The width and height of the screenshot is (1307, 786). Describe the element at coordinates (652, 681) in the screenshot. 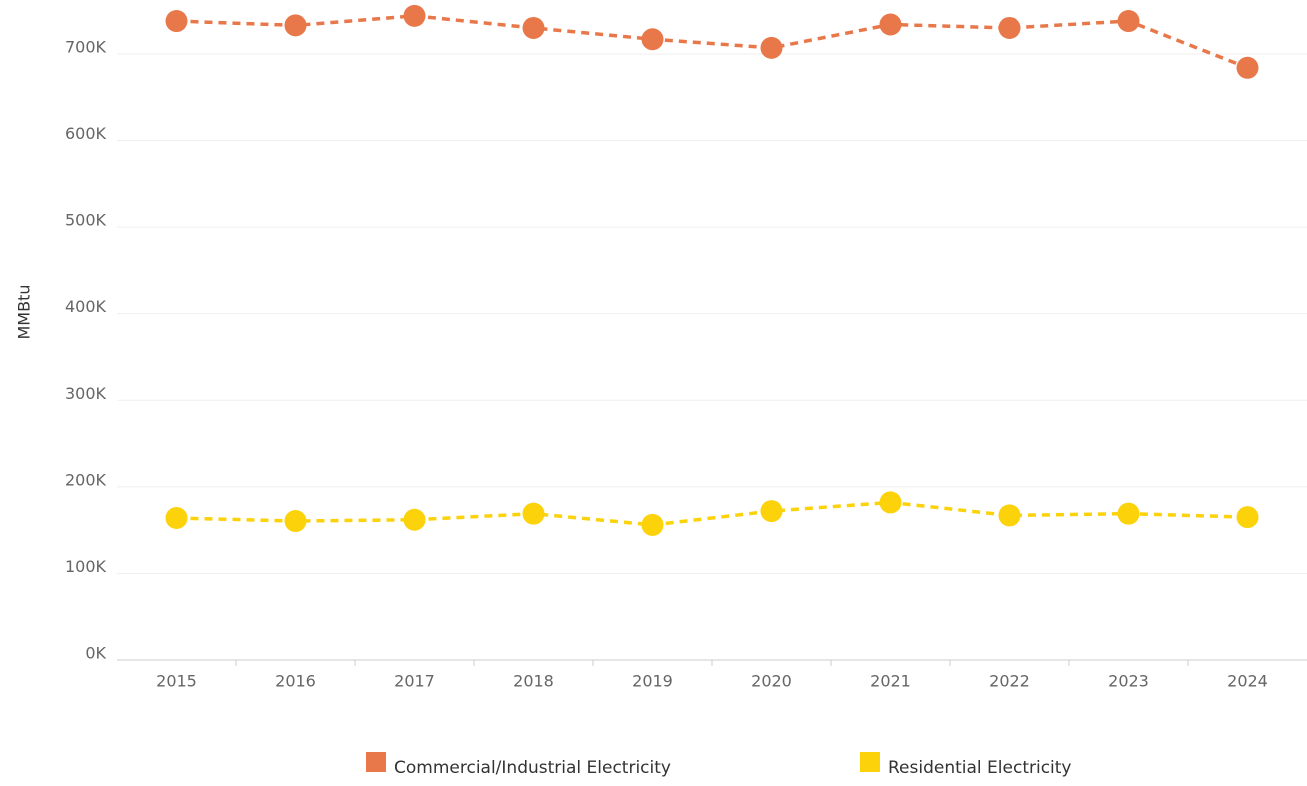

I see `x-tick-label: 2019` at that location.